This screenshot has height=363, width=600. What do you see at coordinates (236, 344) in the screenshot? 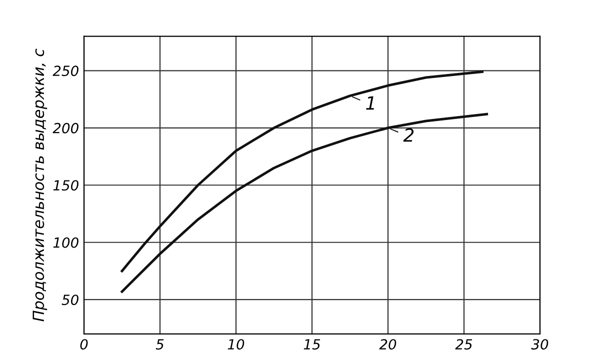
I see `x-tick-label: 10` at bounding box center [236, 344].